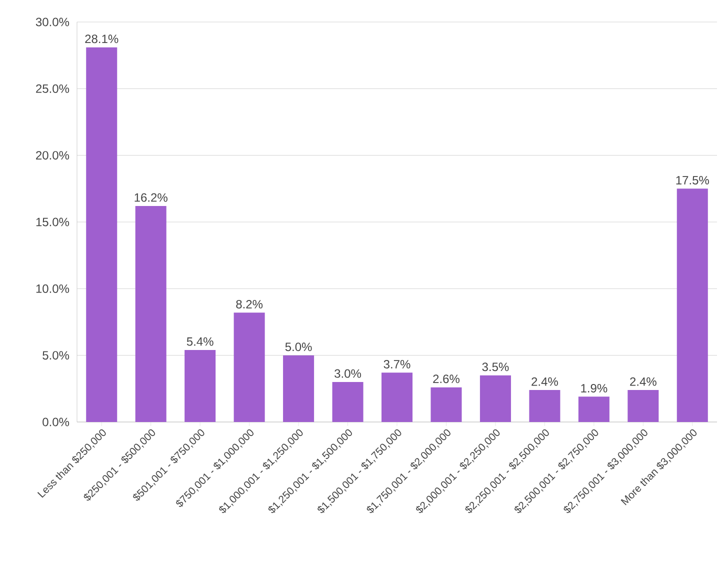 Image resolution: width=723 pixels, height=568 pixels. I want to click on data-label: 17.5%, so click(692, 180).